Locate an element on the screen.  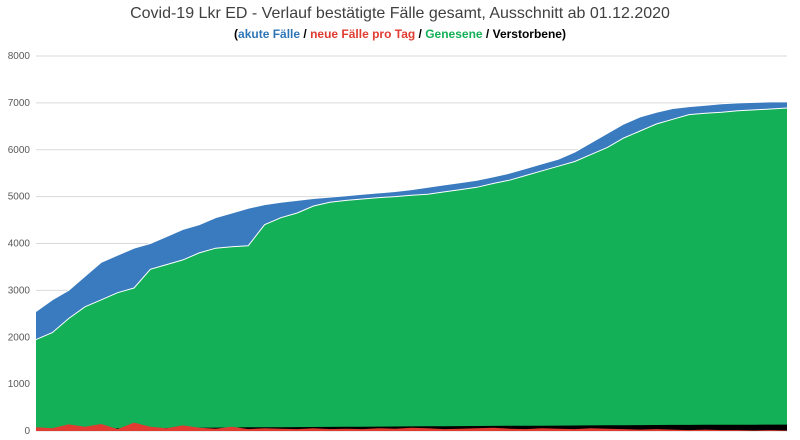
y-tick-label: 0 is located at coordinates (27, 431).